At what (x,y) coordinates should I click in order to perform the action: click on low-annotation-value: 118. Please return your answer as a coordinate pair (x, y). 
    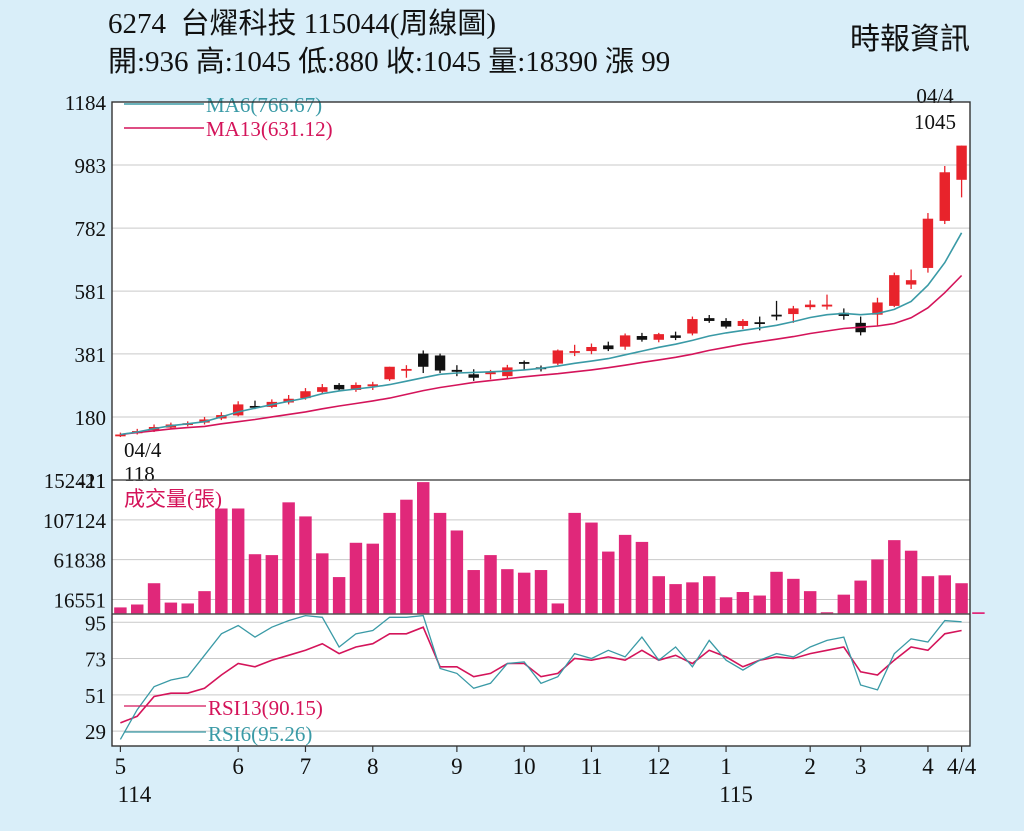
    Looking at the image, I should click on (139, 474).